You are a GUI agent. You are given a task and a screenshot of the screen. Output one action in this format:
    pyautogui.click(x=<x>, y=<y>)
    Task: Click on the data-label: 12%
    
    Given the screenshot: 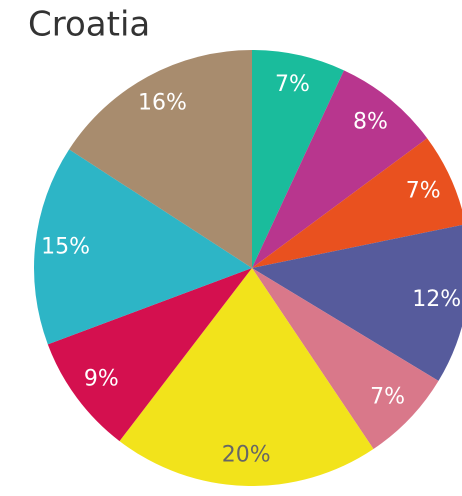 What is the action you would take?
    pyautogui.click(x=436, y=299)
    